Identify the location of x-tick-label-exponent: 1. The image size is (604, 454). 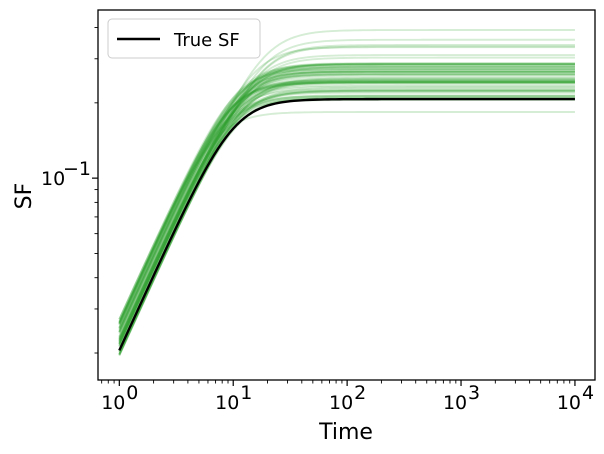
(246, 393).